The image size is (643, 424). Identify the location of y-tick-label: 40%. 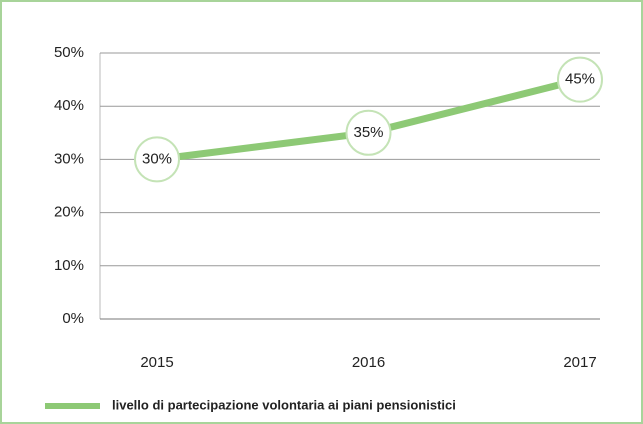
(69, 105).